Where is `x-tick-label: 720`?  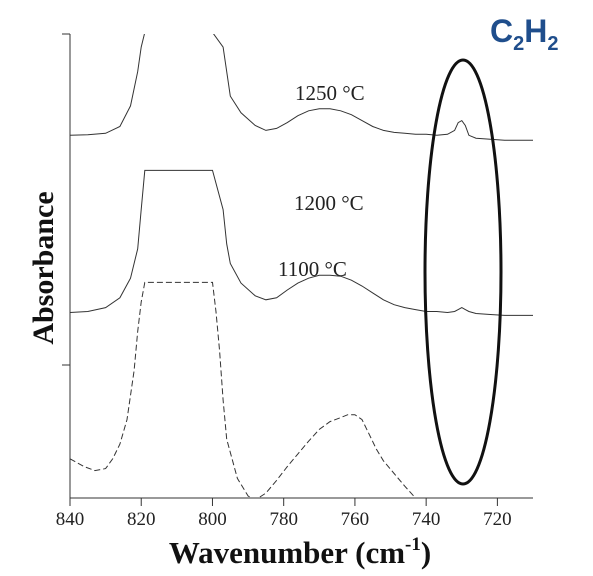 x-tick-label: 720 is located at coordinates (497, 519).